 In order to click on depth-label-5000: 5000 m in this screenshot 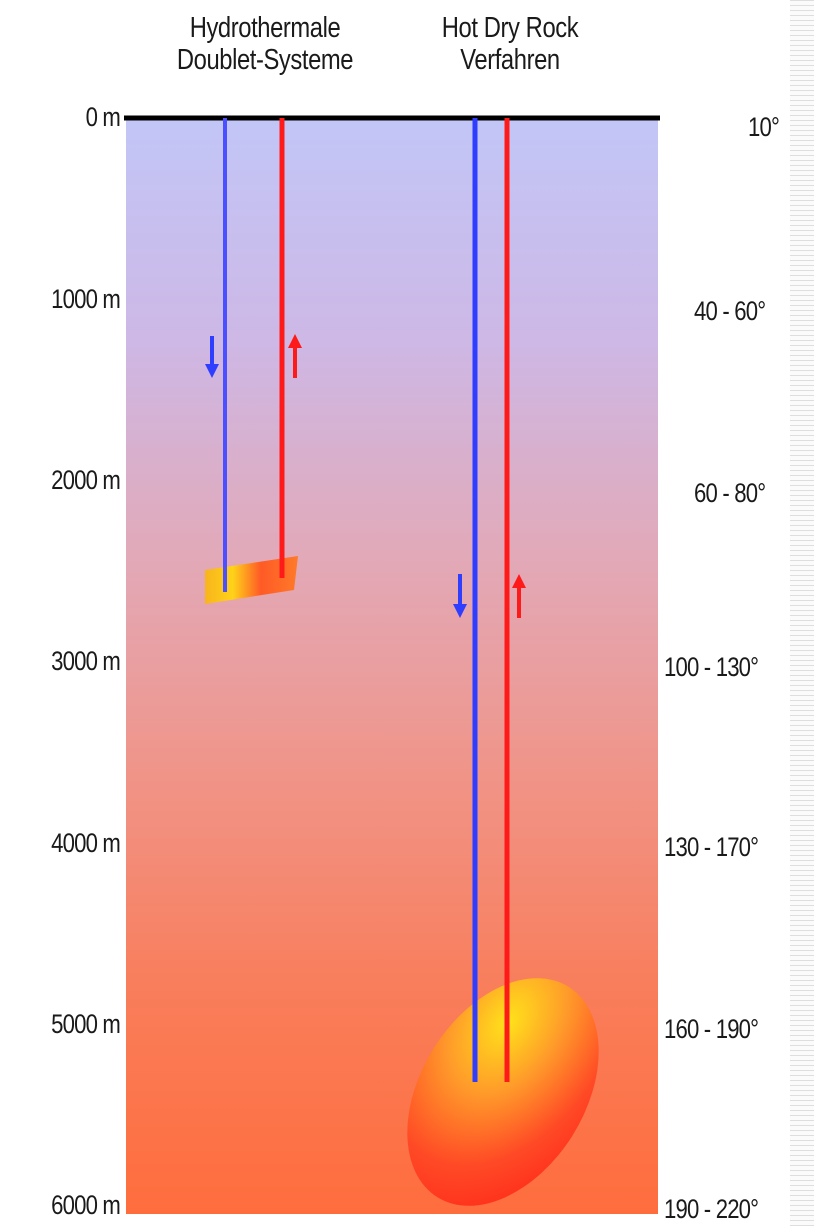, I will do `click(85, 1024)`.